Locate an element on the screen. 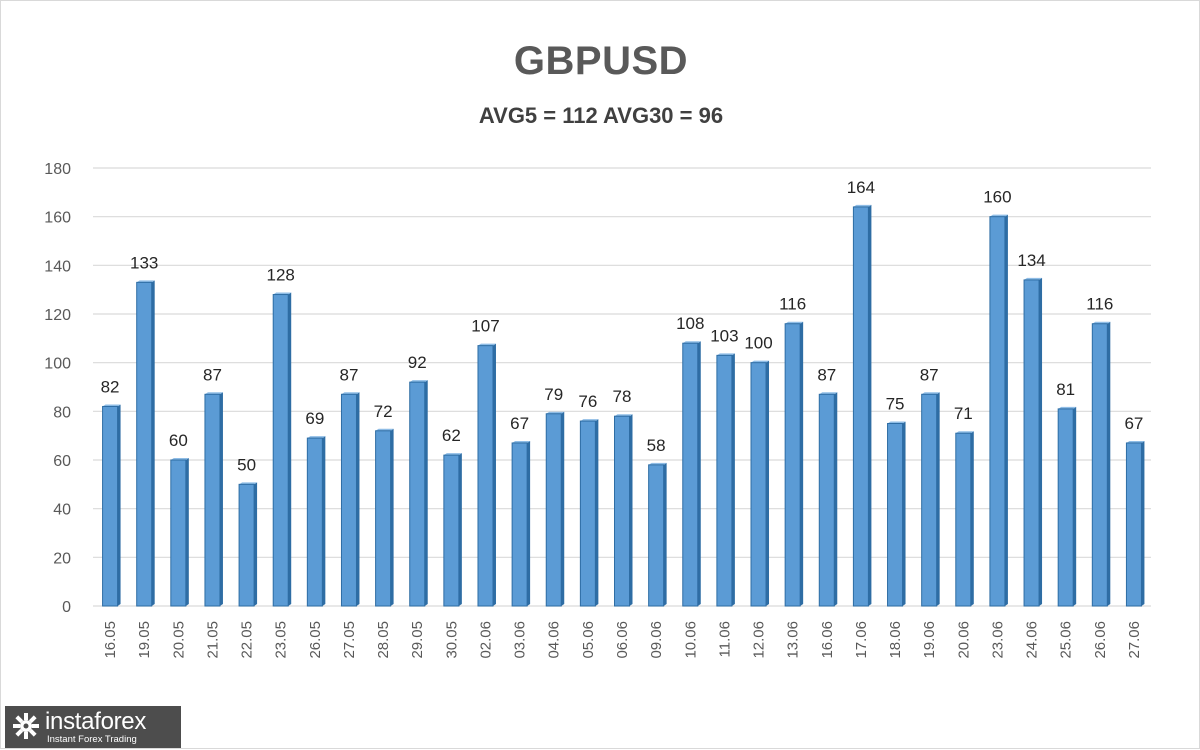  data-label: 60 is located at coordinates (178, 440).